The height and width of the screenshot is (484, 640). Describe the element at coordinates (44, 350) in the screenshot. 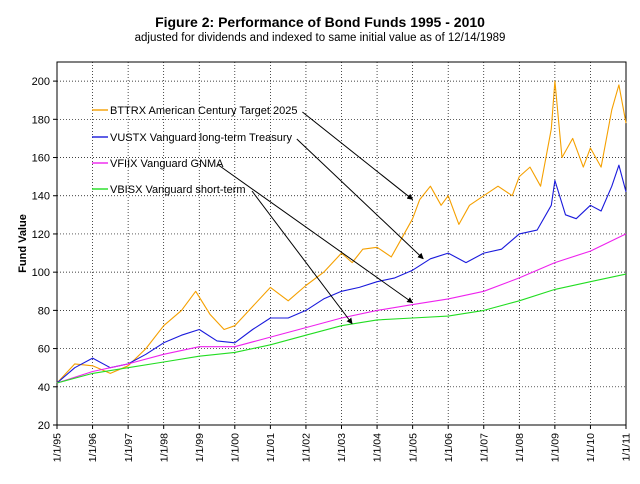

I see `y-tick-label: 60` at that location.